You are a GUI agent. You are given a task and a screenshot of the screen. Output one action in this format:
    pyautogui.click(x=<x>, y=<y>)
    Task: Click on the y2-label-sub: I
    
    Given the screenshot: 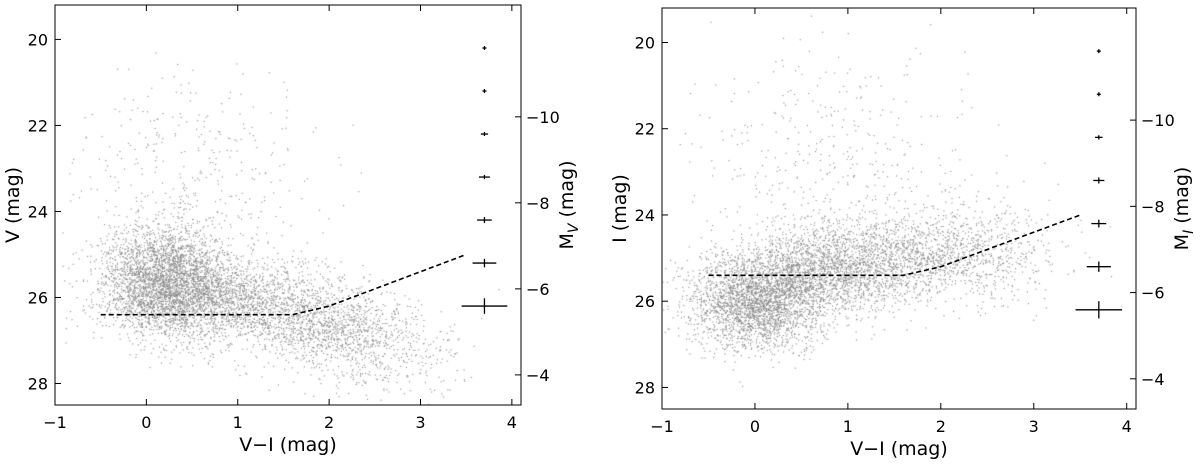 What is the action you would take?
    pyautogui.click(x=1189, y=232)
    